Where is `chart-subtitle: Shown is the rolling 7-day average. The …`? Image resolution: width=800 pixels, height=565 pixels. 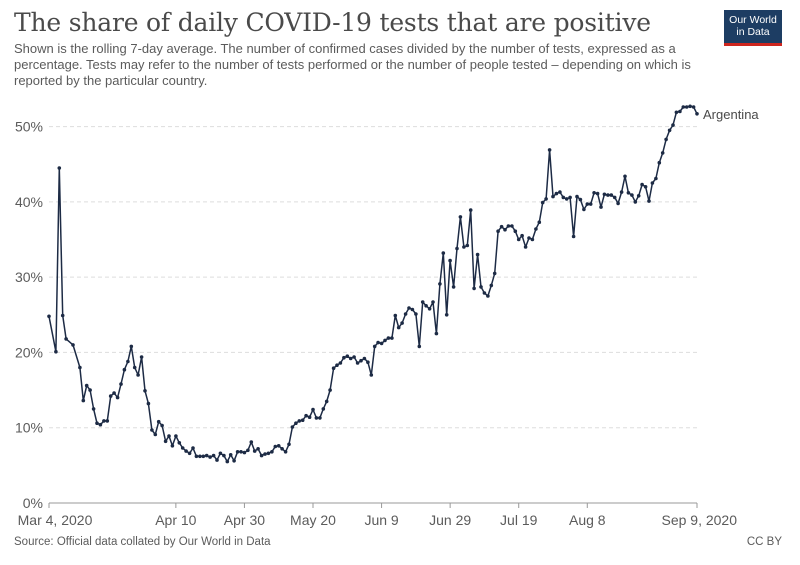
chart-subtitle: Shown is the rolling 7-day average. The … is located at coordinates (352, 64).